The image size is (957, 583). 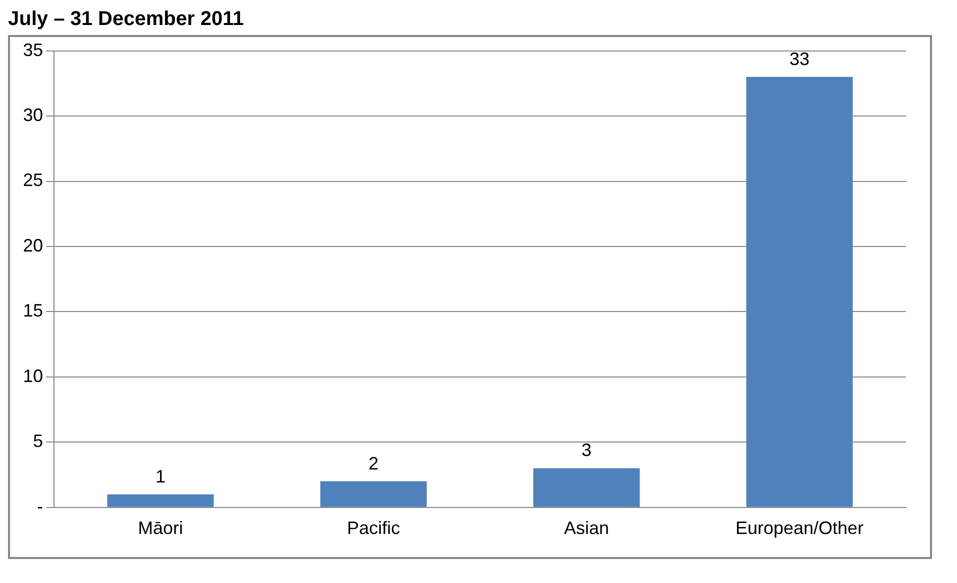 What do you see at coordinates (161, 476) in the screenshot?
I see `data-label: 1` at bounding box center [161, 476].